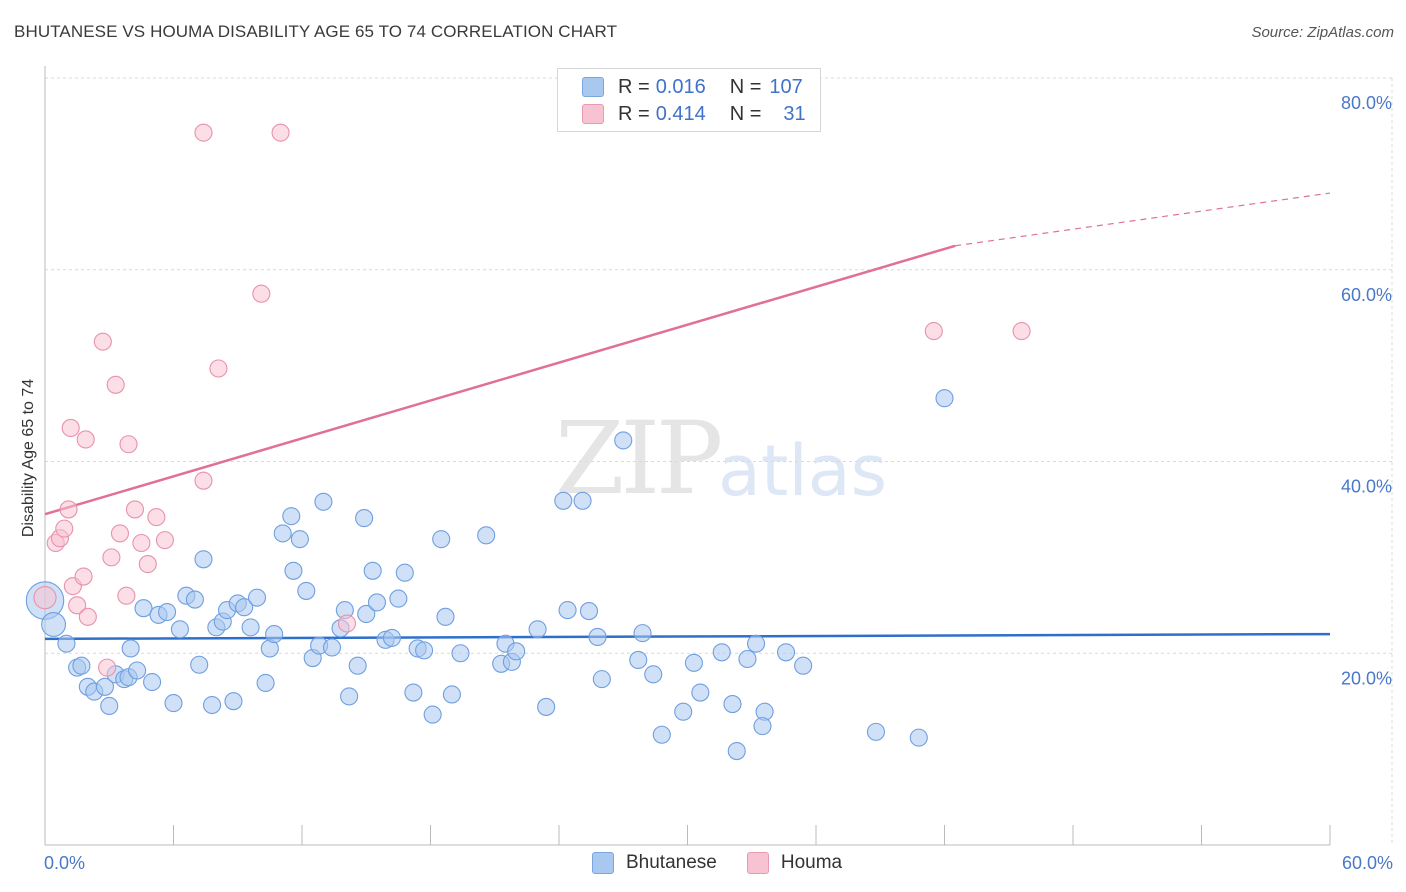 The image size is (1406, 892). Describe the element at coordinates (1366, 487) in the screenshot. I see `y-tick-label: 40.0%` at that location.